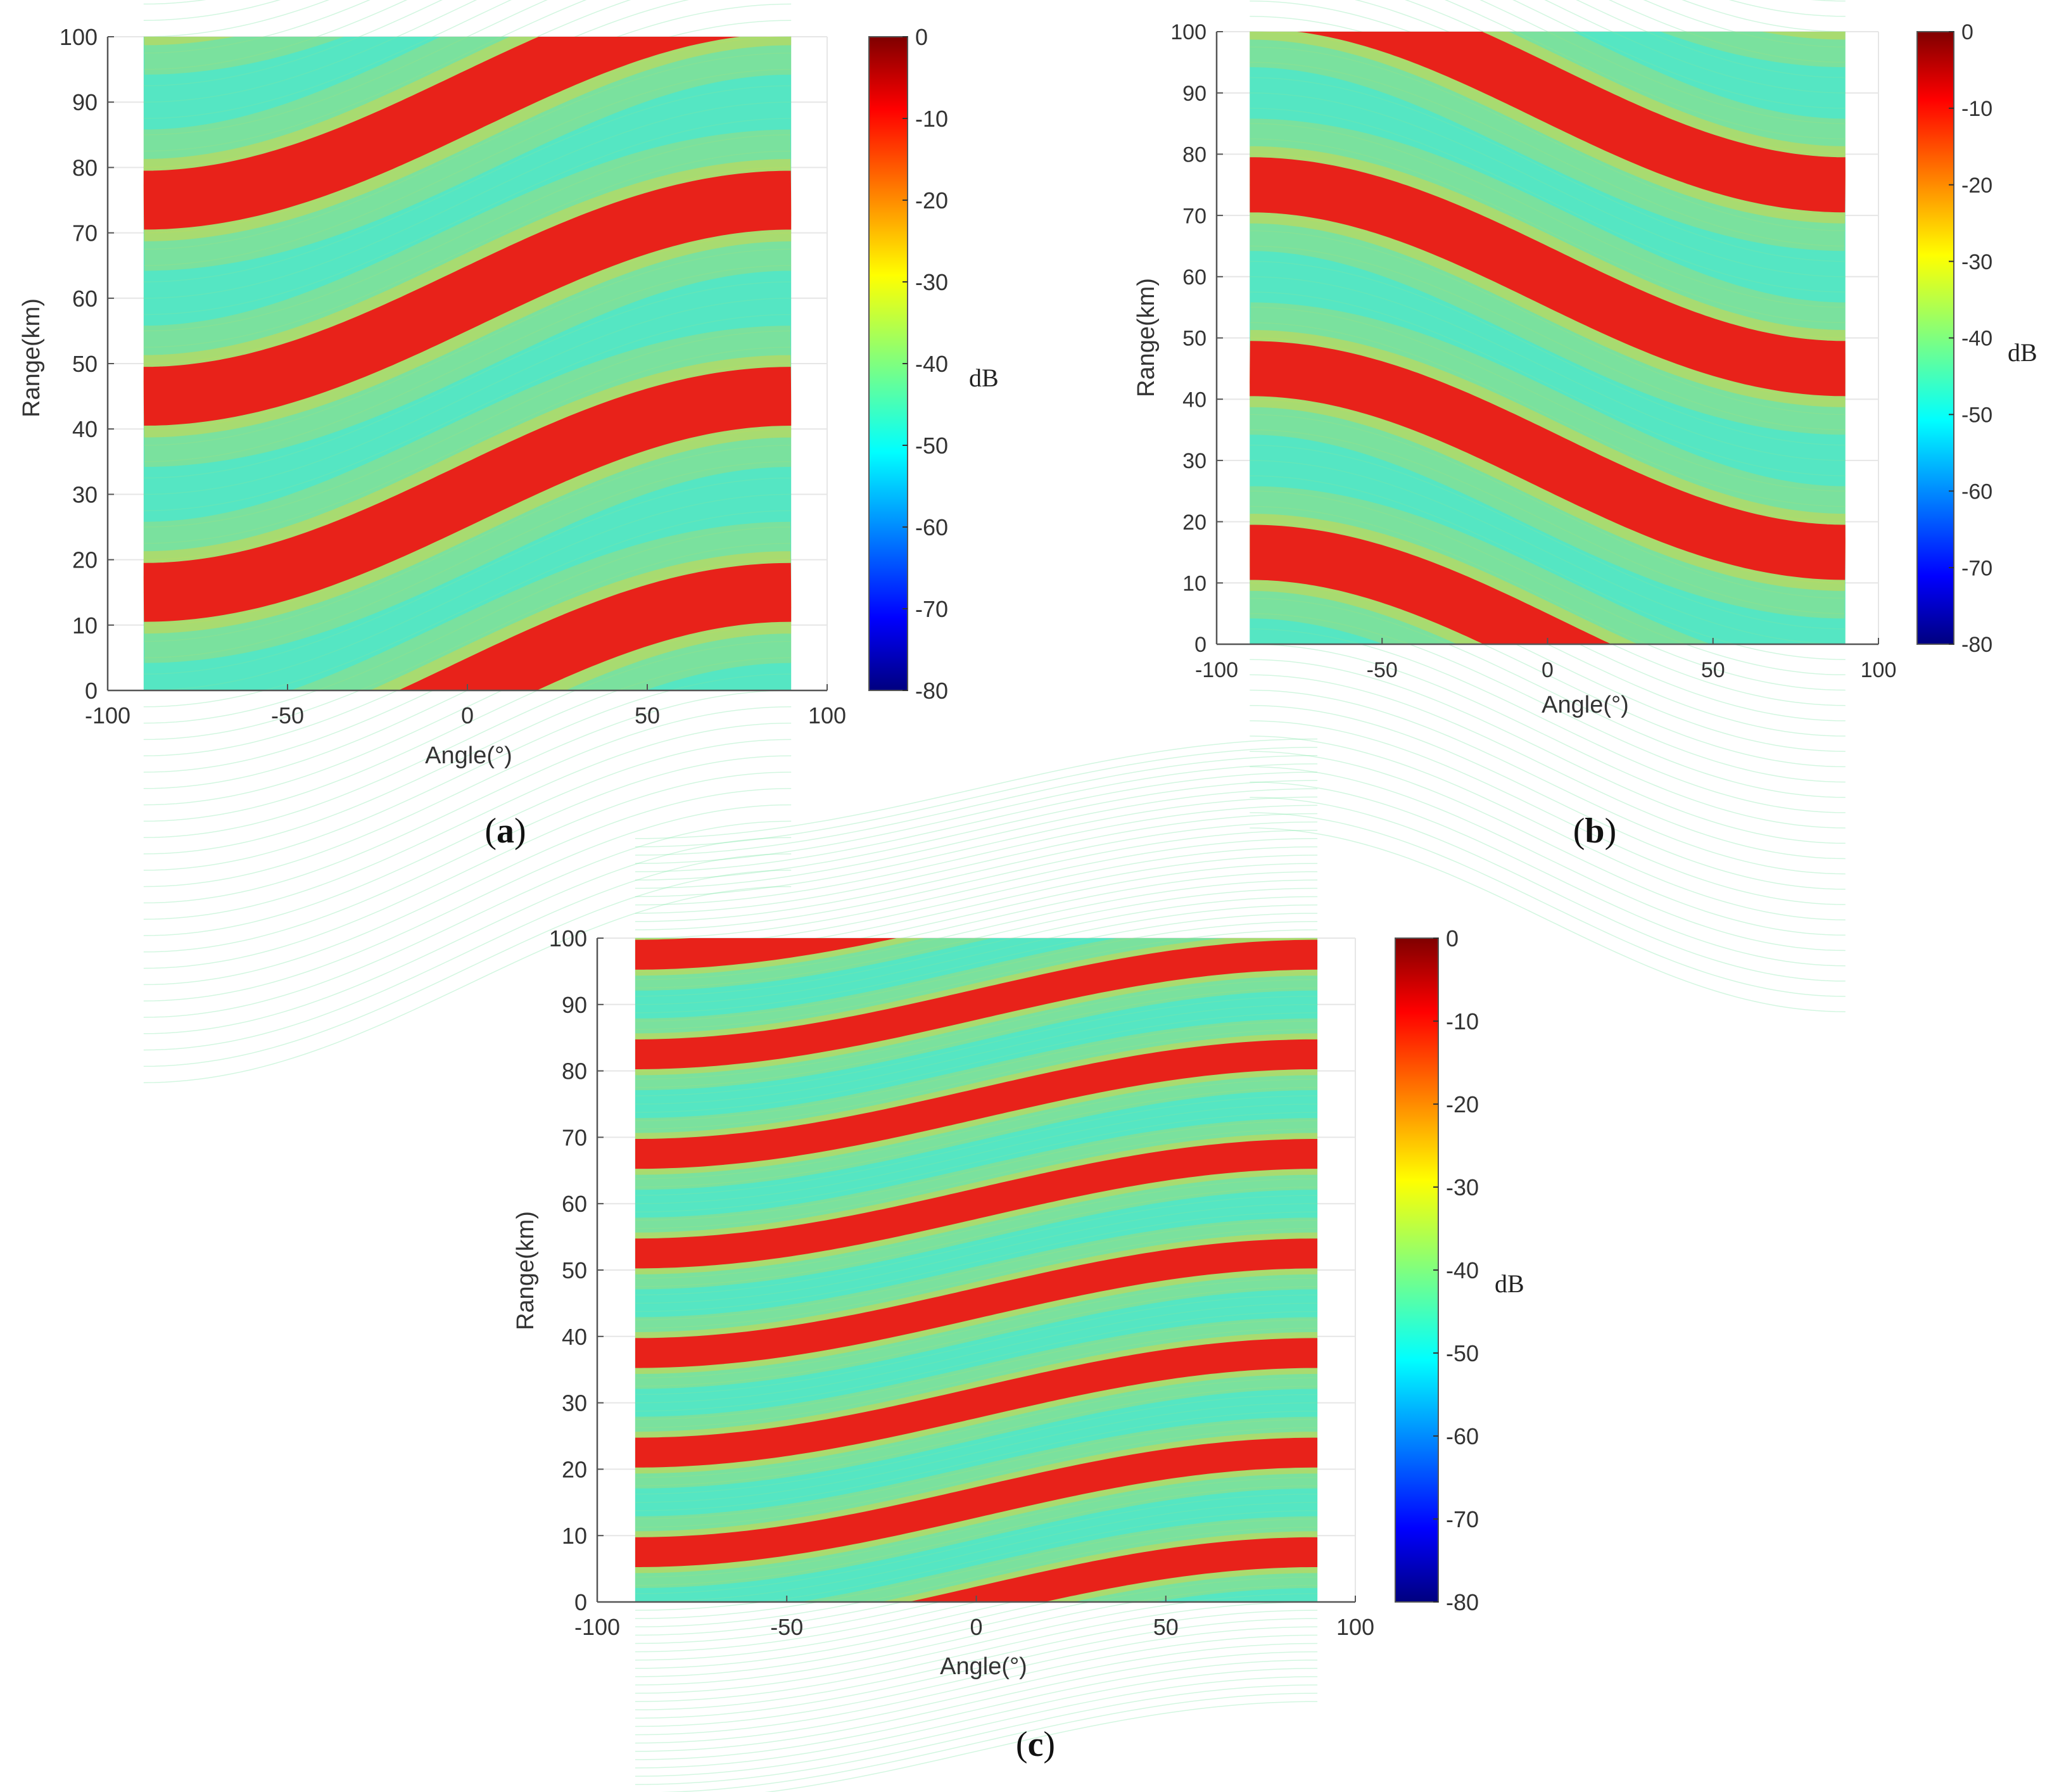  What do you see at coordinates (525, 1271) in the screenshot?
I see `ylabel-c: Range(km)` at bounding box center [525, 1271].